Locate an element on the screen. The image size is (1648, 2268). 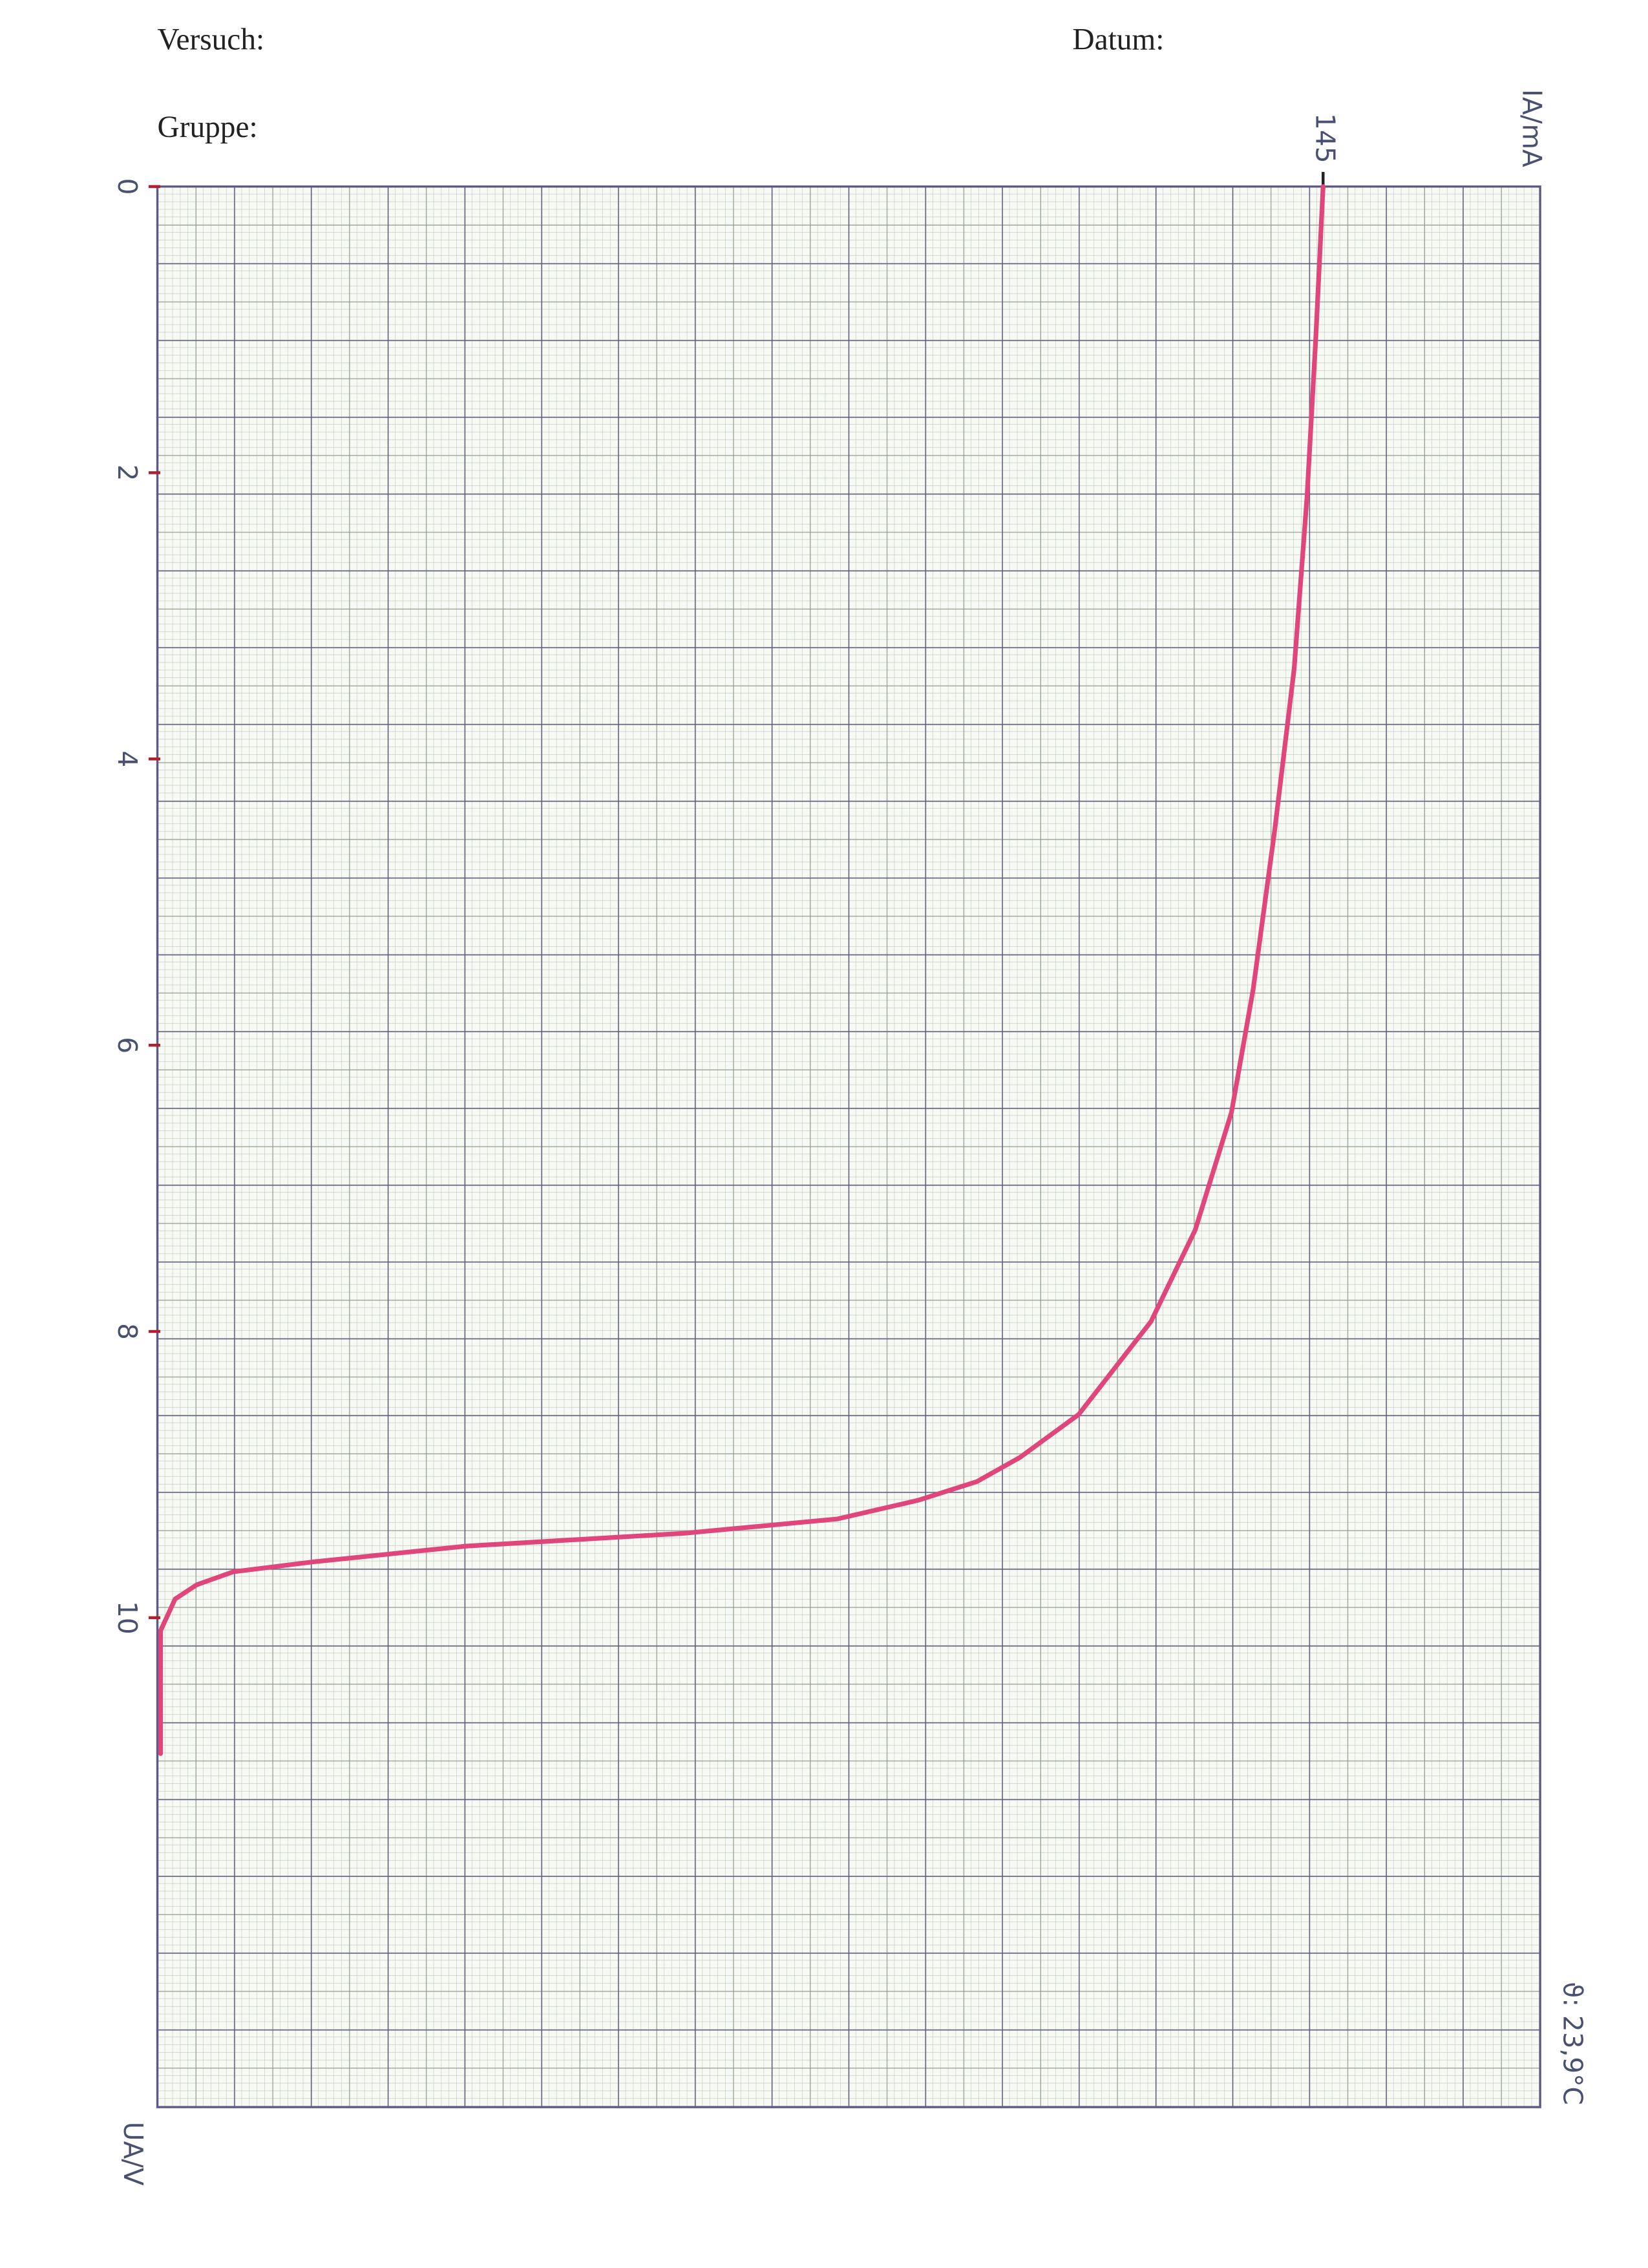
u-tick-label: 2 is located at coordinates (127, 473).